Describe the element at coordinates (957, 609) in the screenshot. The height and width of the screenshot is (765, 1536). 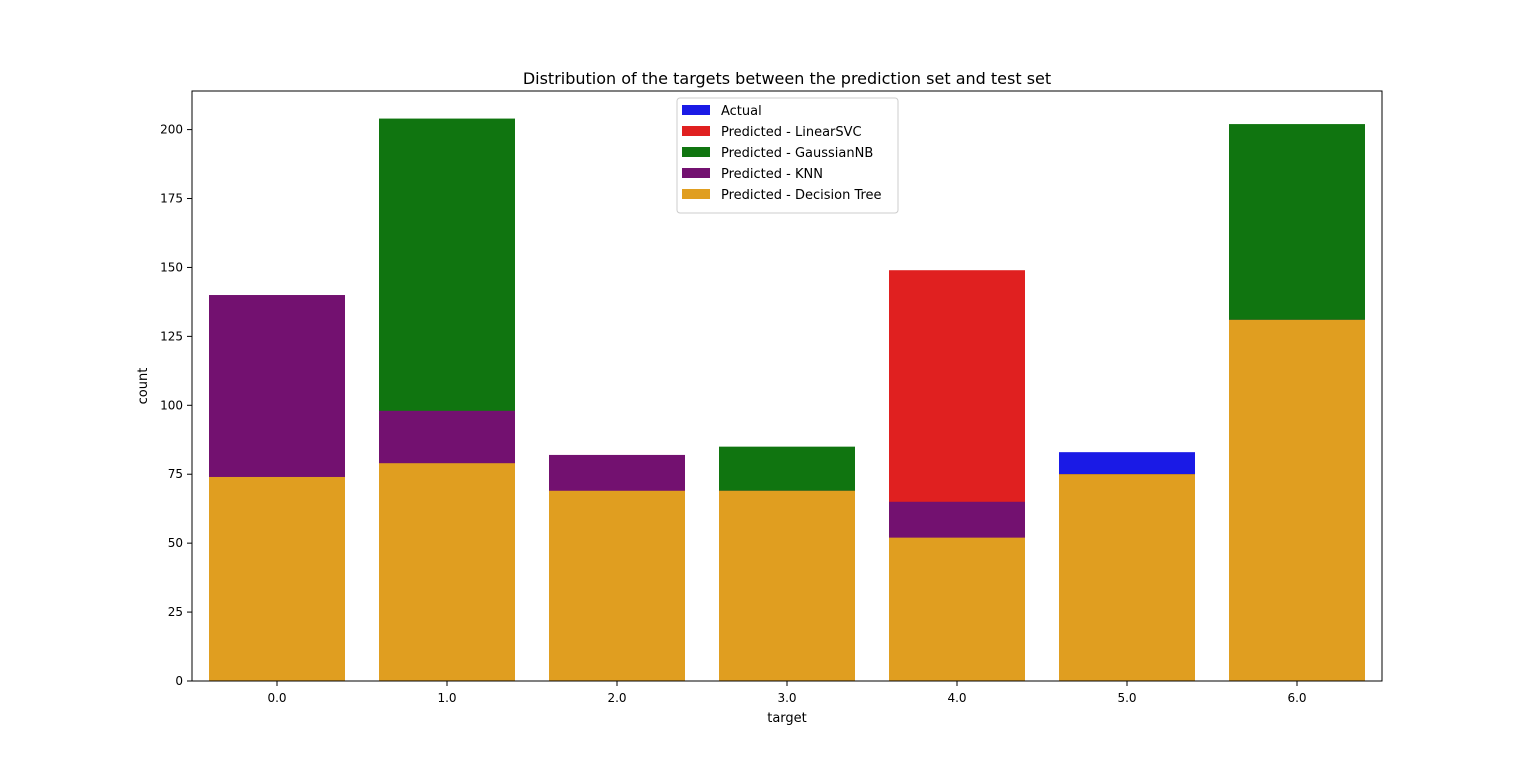
I see `bar-series4-cat4` at that location.